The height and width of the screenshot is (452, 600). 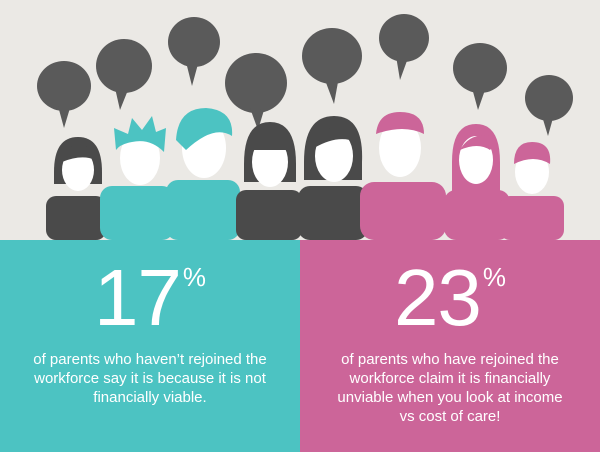 I want to click on stat-unit-right: %, so click(x=494, y=277).